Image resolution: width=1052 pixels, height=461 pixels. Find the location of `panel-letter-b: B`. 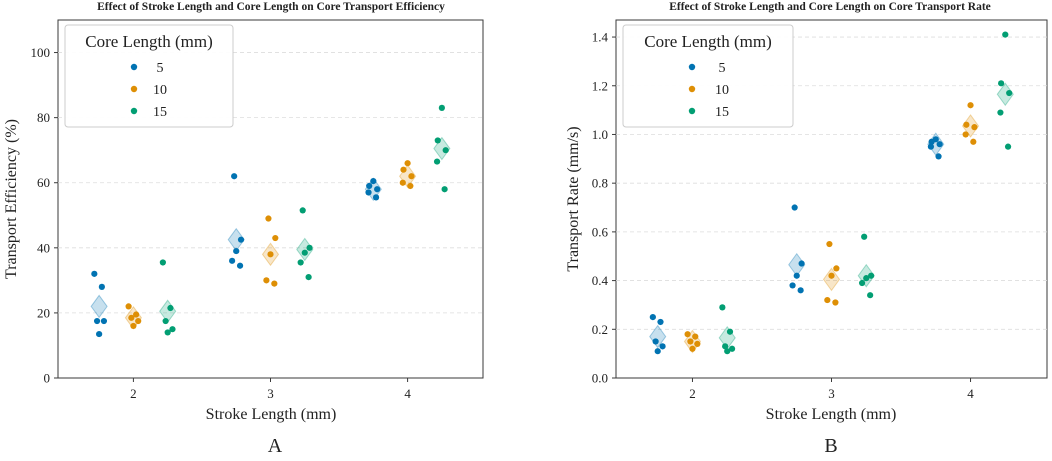

panel-letter-b: B is located at coordinates (830, 445).